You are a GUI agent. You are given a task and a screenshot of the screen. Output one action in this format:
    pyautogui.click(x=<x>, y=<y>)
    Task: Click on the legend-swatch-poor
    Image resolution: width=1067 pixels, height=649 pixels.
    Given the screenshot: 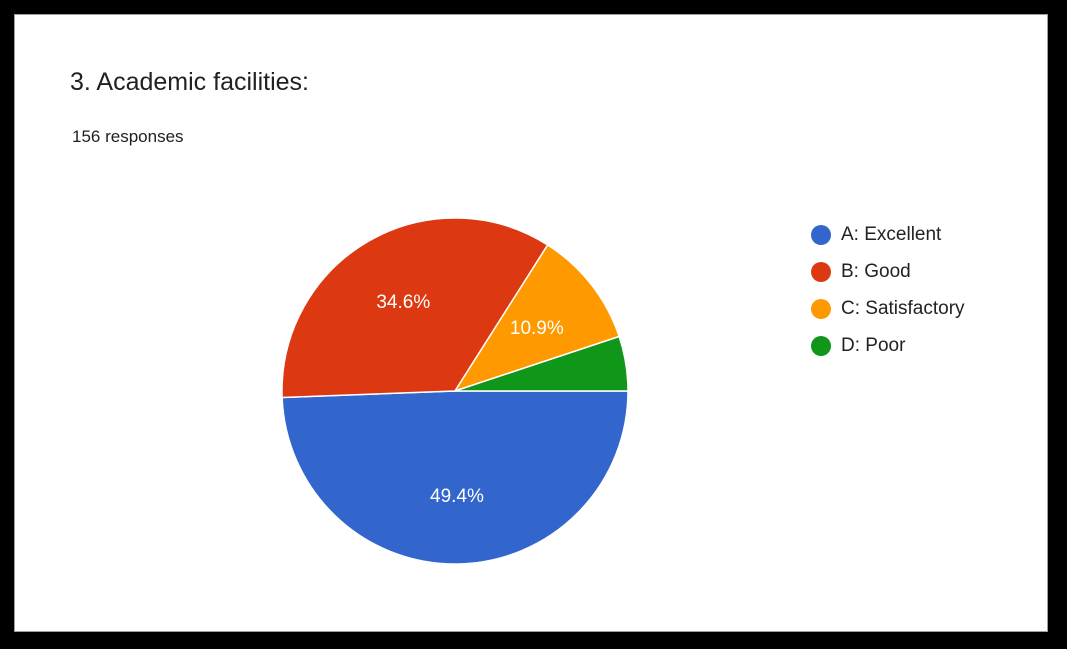 What is the action you would take?
    pyautogui.click(x=821, y=345)
    